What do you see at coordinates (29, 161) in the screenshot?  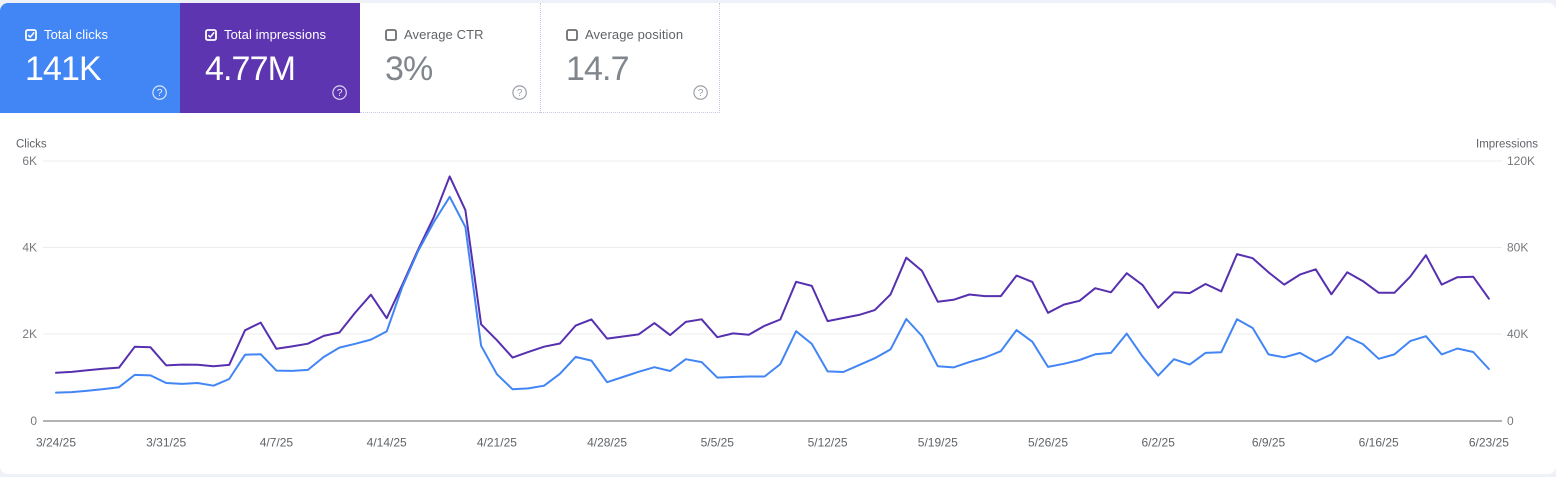 I see `svg-text: 6K` at bounding box center [29, 161].